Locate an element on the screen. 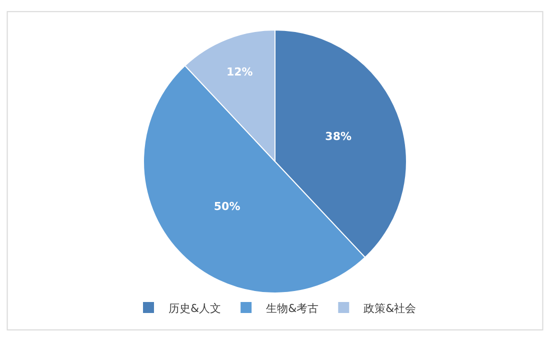  data-label: 38% is located at coordinates (338, 136).